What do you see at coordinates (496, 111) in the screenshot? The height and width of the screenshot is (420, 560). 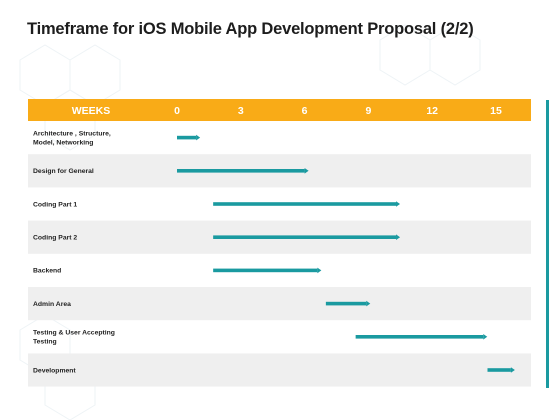 I see `week-tick-label: 15` at bounding box center [496, 111].